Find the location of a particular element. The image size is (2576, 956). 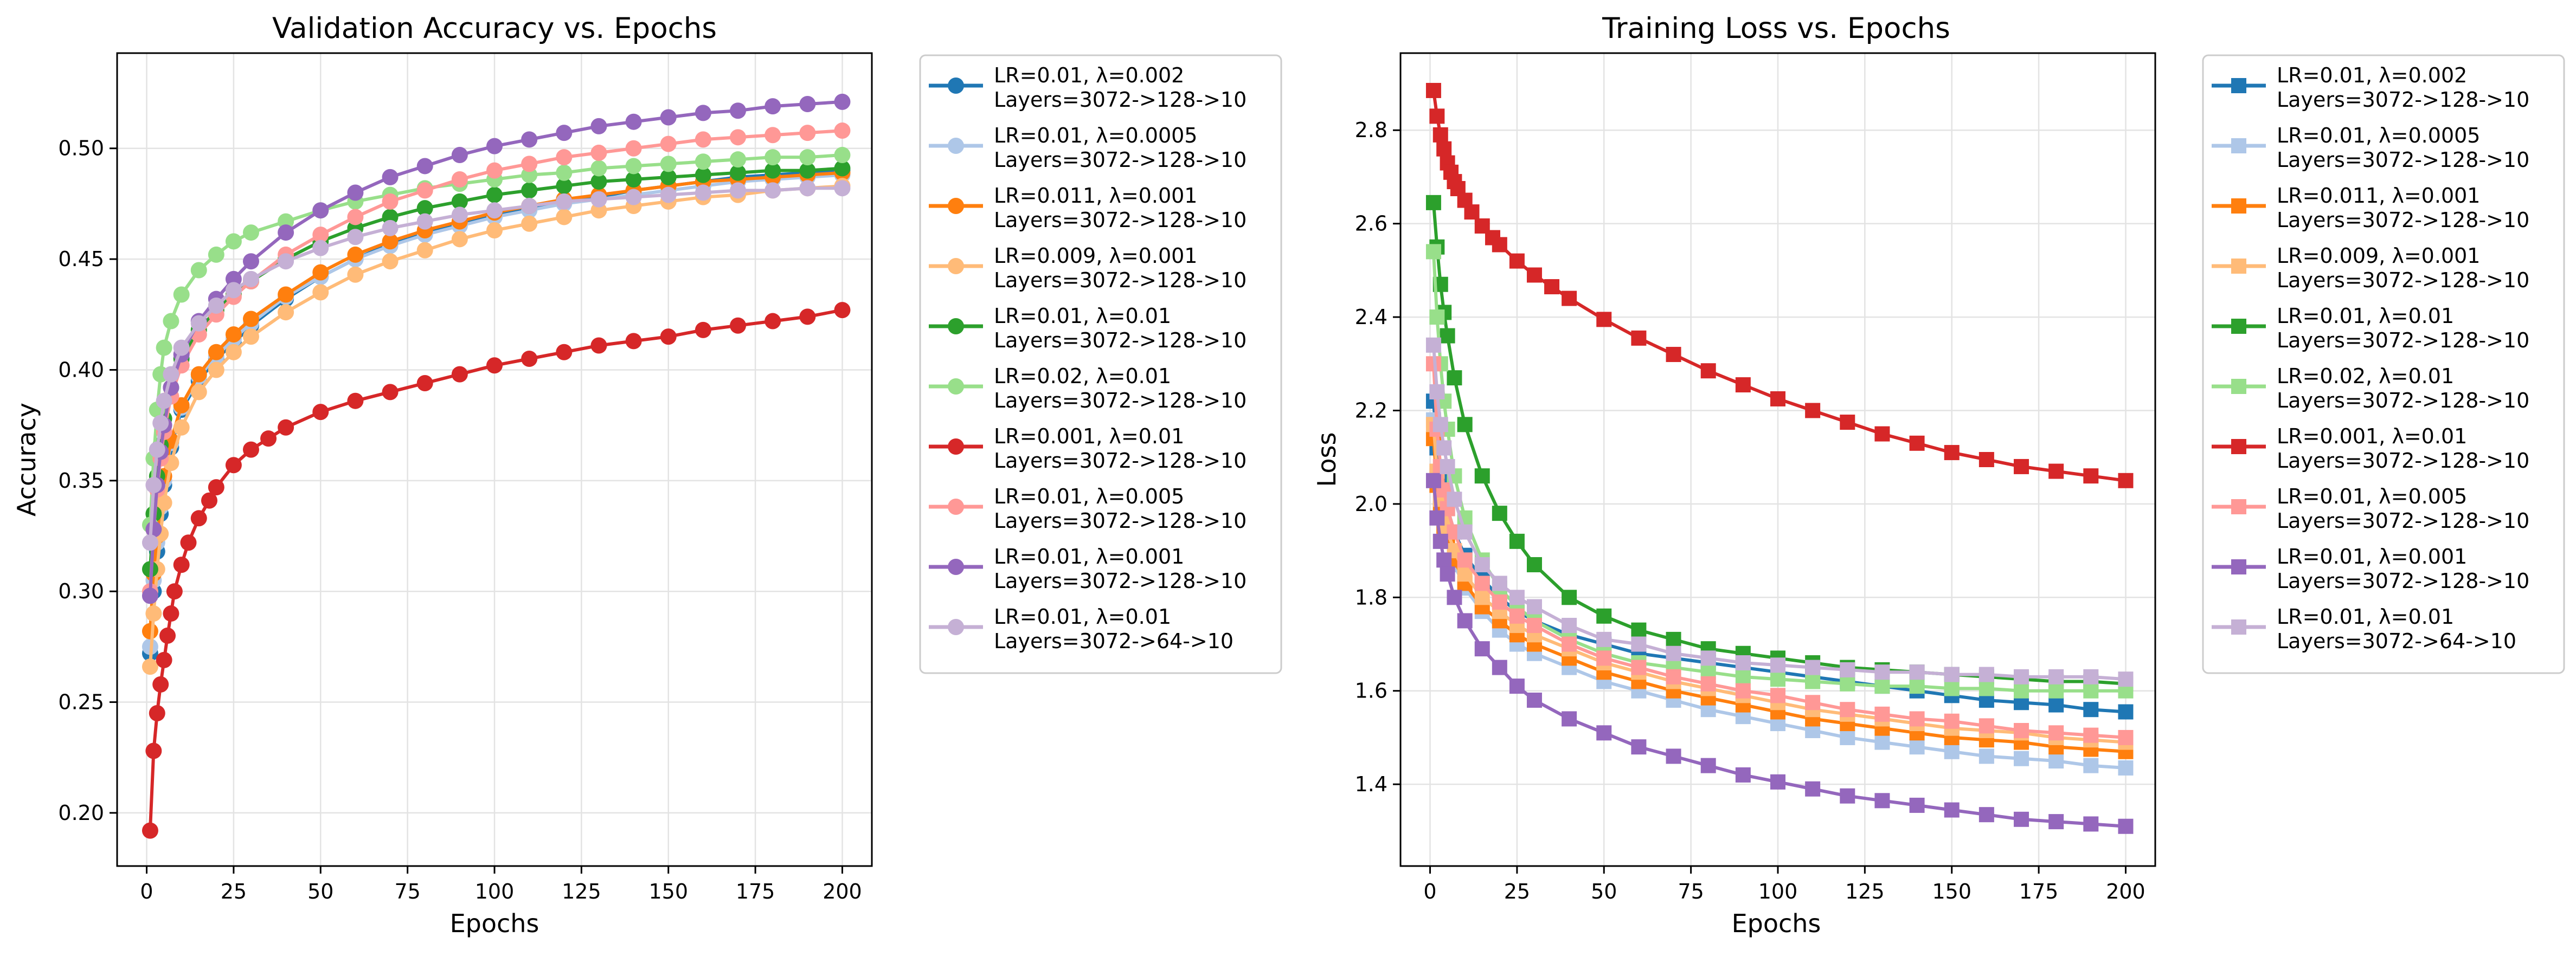

accuracy-legend-label-2-line-0: LR=0.011, λ=0.001 is located at coordinates (1095, 196).